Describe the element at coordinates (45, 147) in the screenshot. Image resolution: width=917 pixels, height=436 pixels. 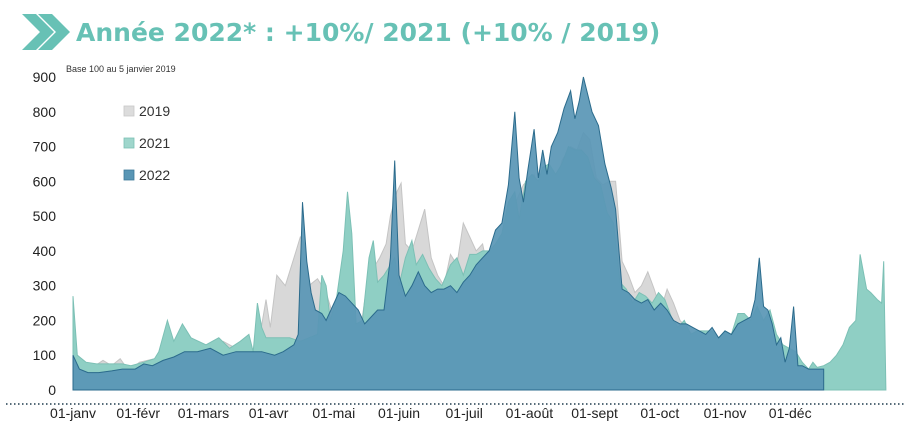
I see `y-tick-label: 700` at that location.